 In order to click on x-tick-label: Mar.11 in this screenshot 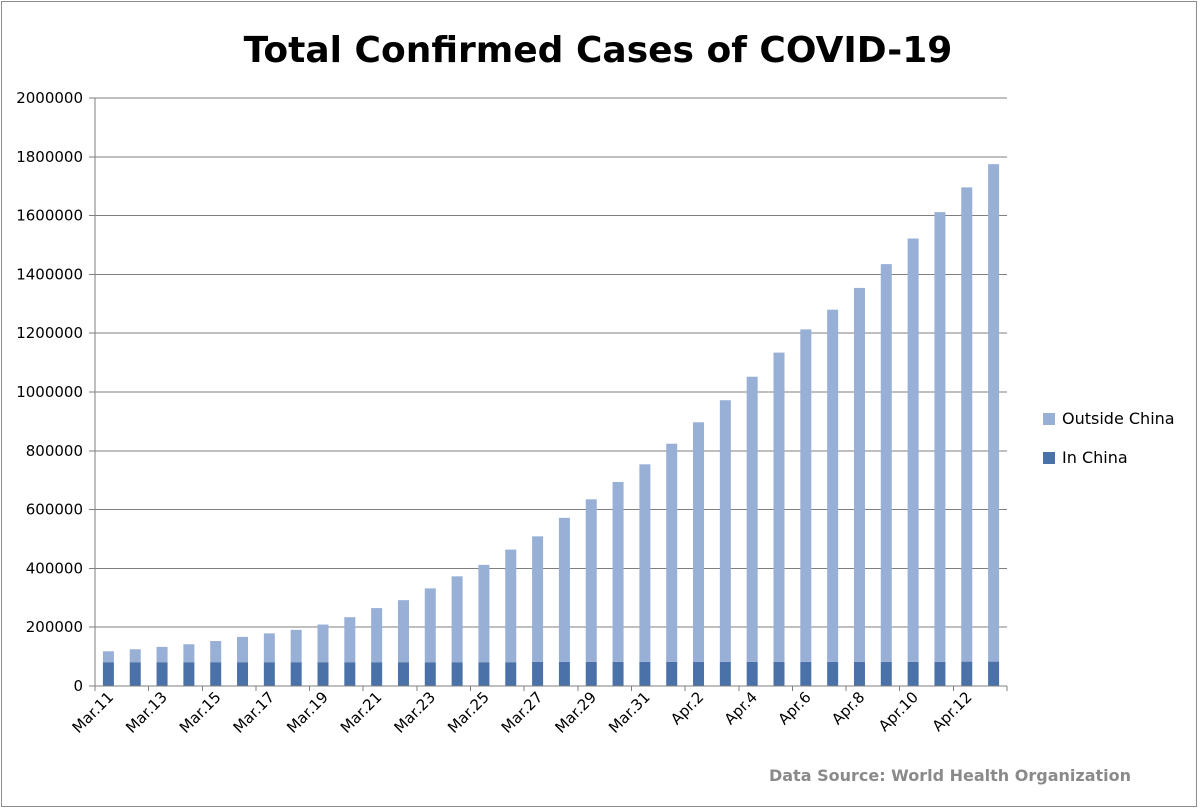, I will do `click(93, 712)`.